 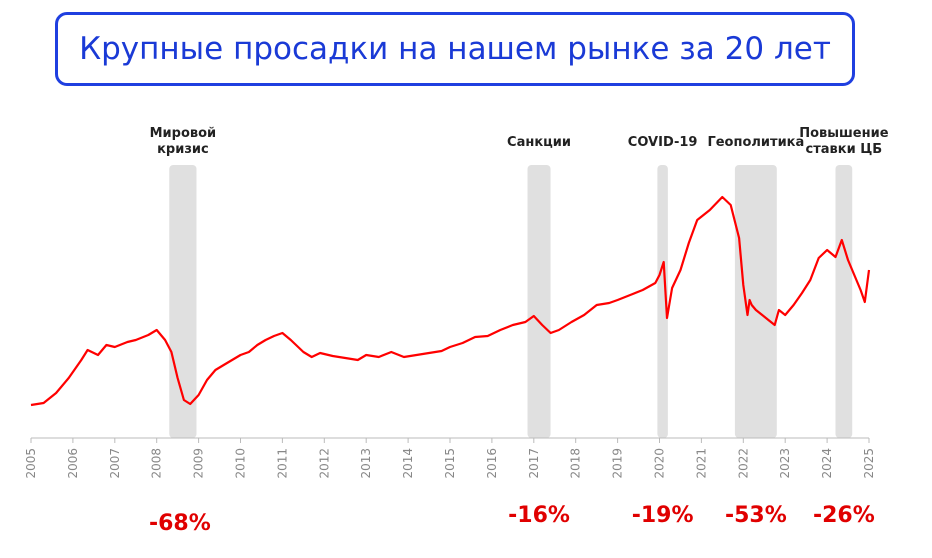 What do you see at coordinates (869, 463) in the screenshot?
I see `x-tick-label-2025: 2025` at bounding box center [869, 463].